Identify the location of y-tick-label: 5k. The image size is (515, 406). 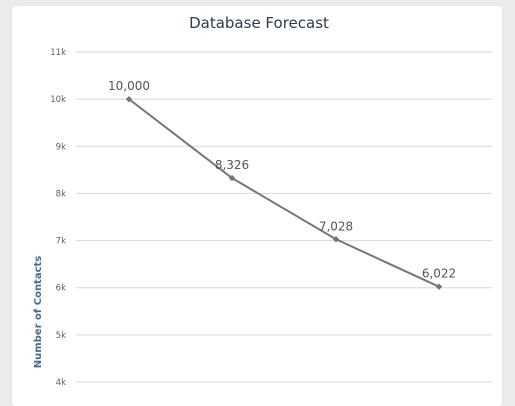
(61, 336).